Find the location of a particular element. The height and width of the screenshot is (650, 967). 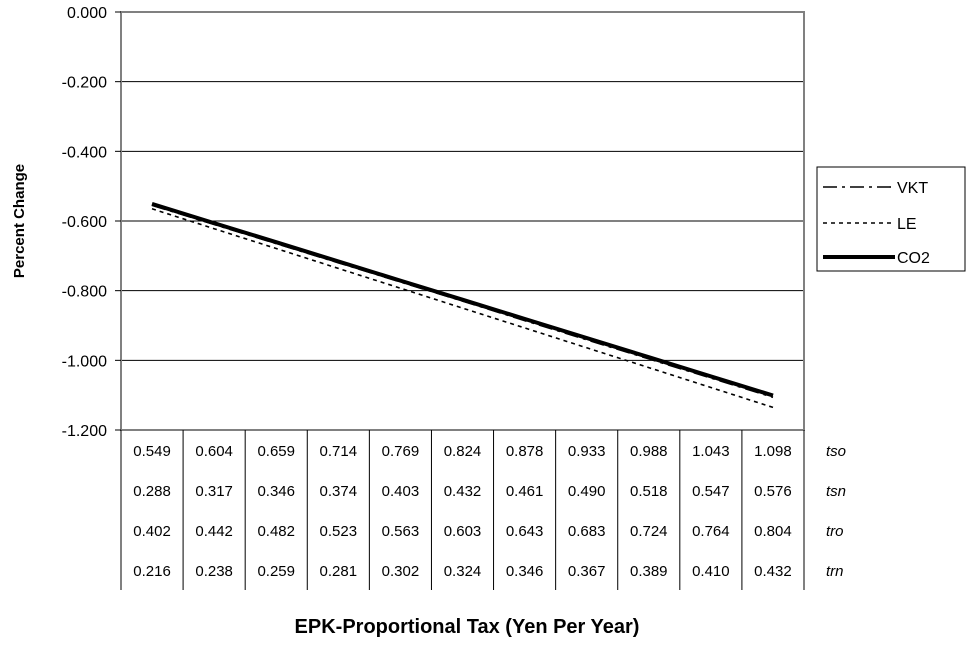

table-row-label: tsn is located at coordinates (836, 491).